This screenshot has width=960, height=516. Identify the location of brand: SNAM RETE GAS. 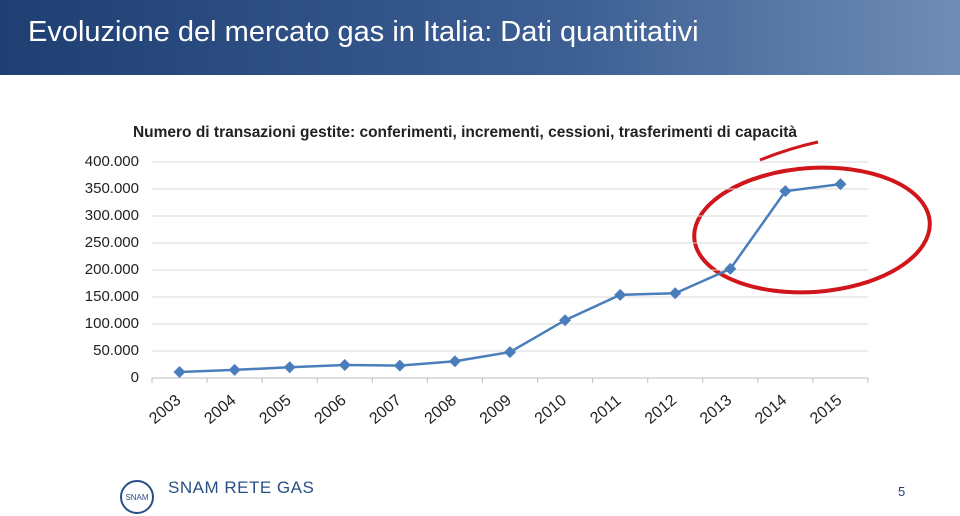
(241, 487).